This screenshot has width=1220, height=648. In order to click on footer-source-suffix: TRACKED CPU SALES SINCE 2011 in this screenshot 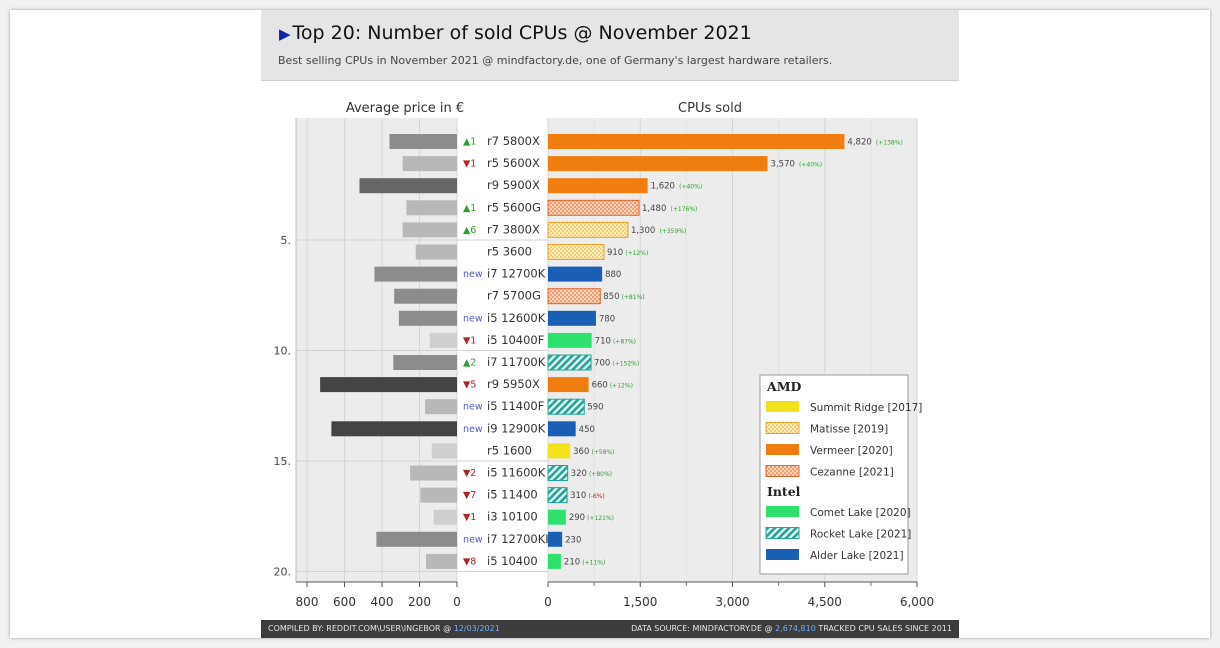, I will do `click(883, 628)`.